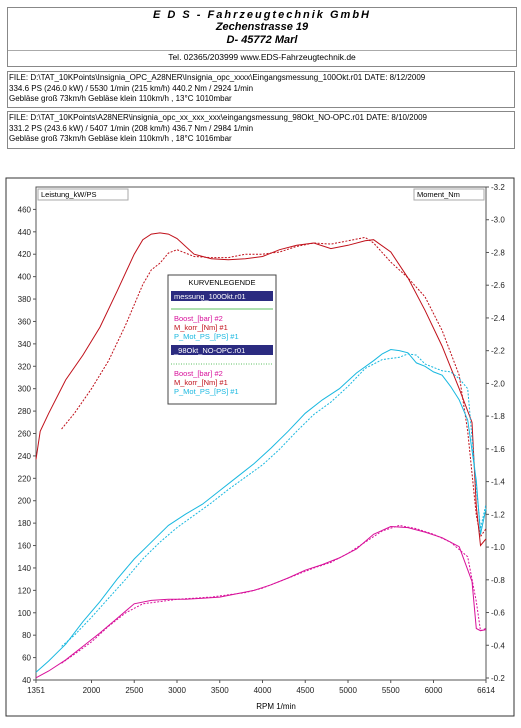 The height and width of the screenshot is (728, 521). I want to click on x-tick-label: 3500, so click(220, 690).